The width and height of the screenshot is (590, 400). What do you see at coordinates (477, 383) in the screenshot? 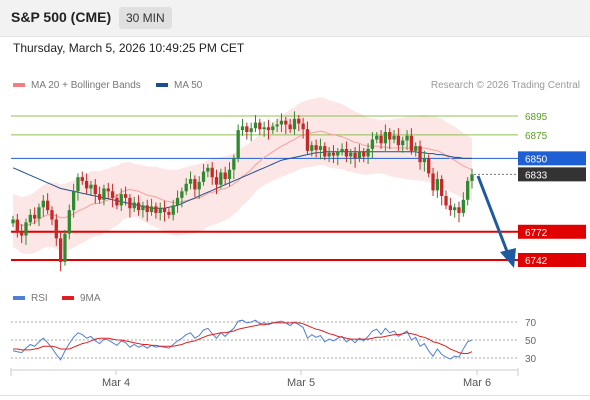
I see `time-axis-label: Mar 6` at bounding box center [477, 383].